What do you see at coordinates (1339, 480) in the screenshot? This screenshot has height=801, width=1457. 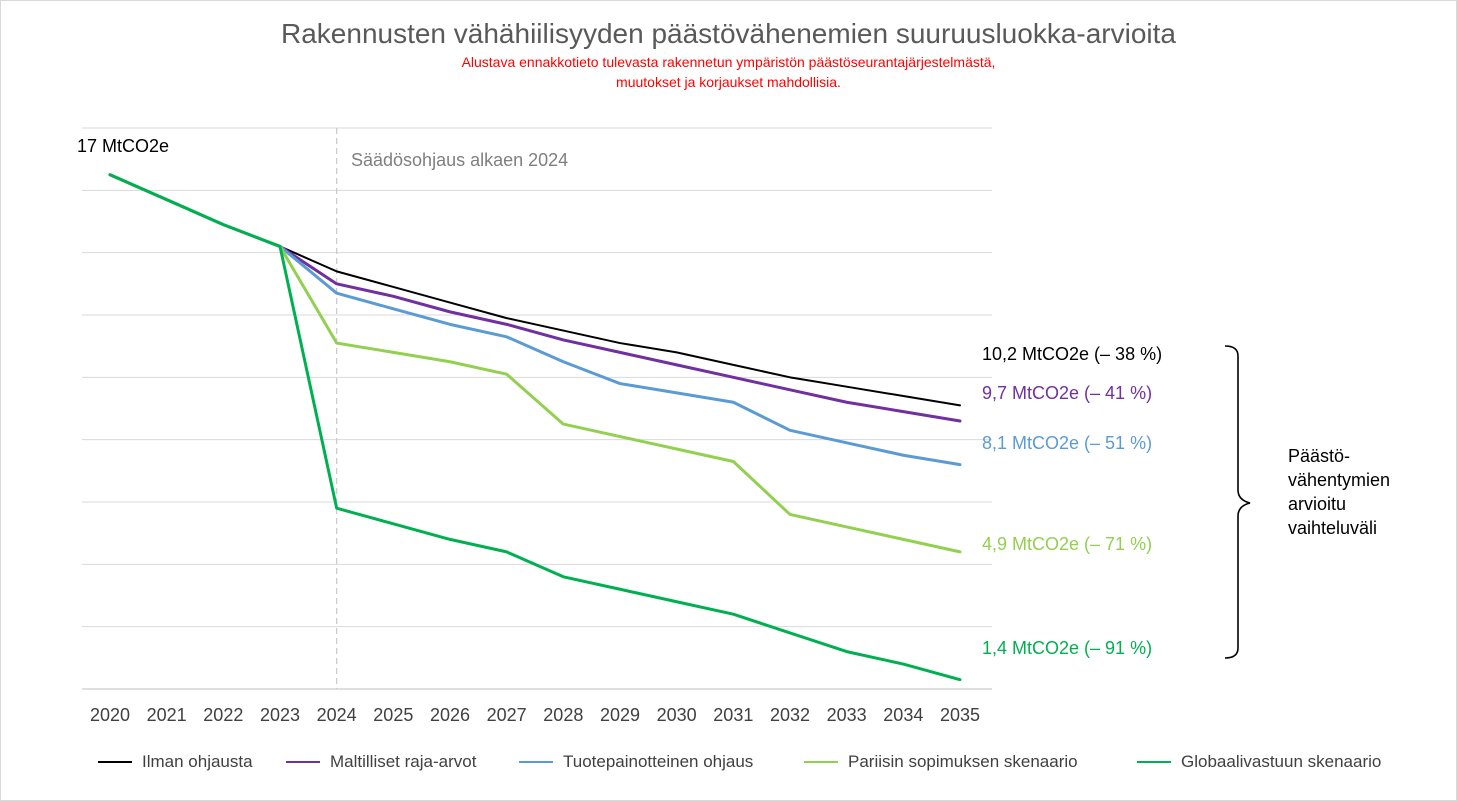 I see `range-label-line: vähentymien` at bounding box center [1339, 480].